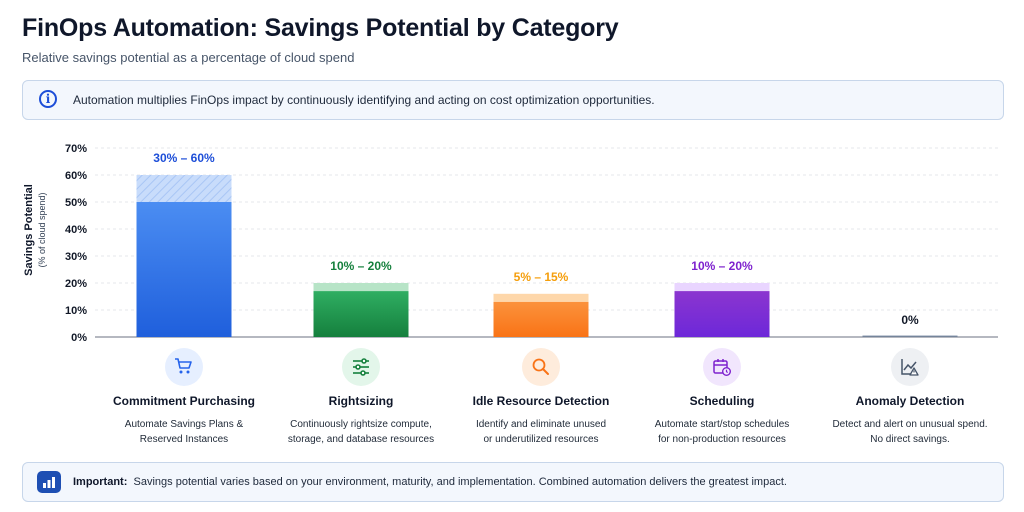 The height and width of the screenshot is (512, 1024). Describe the element at coordinates (184, 401) in the screenshot. I see `category-name: Commitment Purchasing` at that location.